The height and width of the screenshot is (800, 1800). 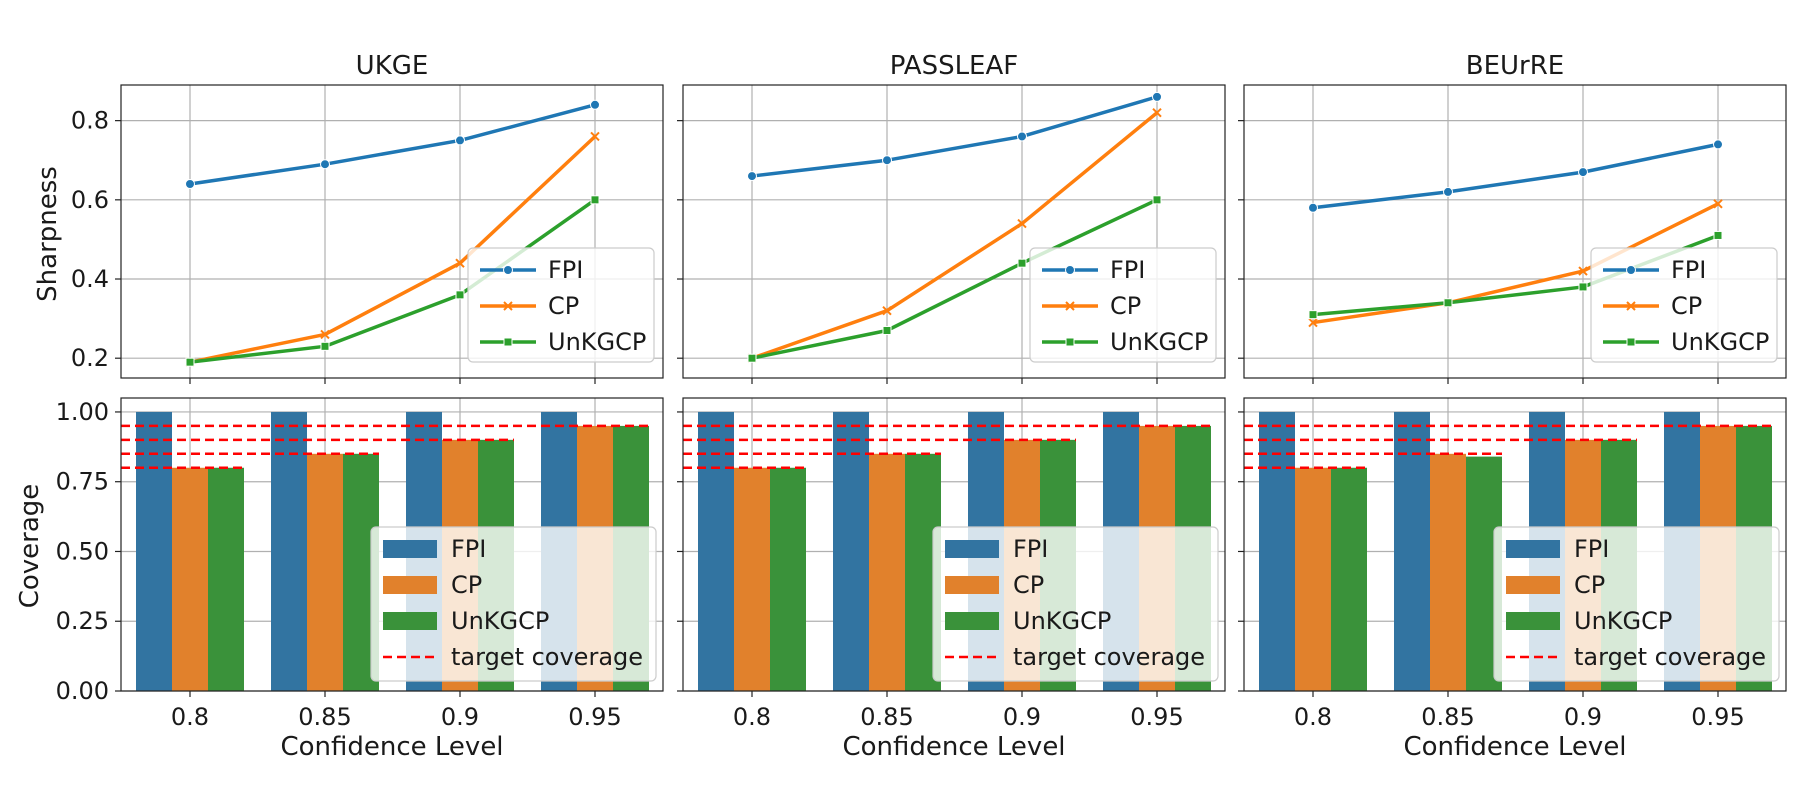 I want to click on sharpness-panel-ukge: 0.2 0.4 0.6 0.8 UKGE FPI CP UnKGCP, so click(x=367, y=217).